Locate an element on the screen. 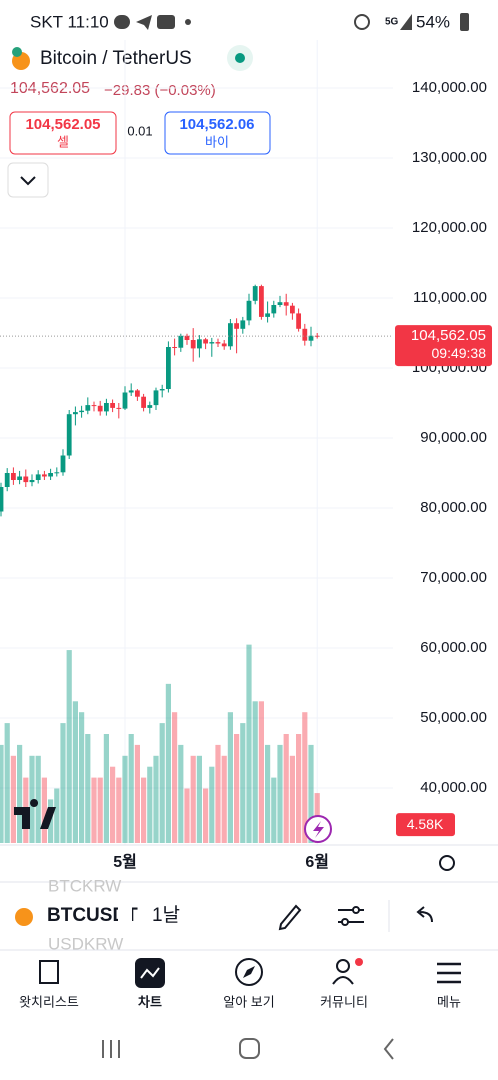 The height and width of the screenshot is (1080, 498). watchlist-icon is located at coordinates (49, 972).